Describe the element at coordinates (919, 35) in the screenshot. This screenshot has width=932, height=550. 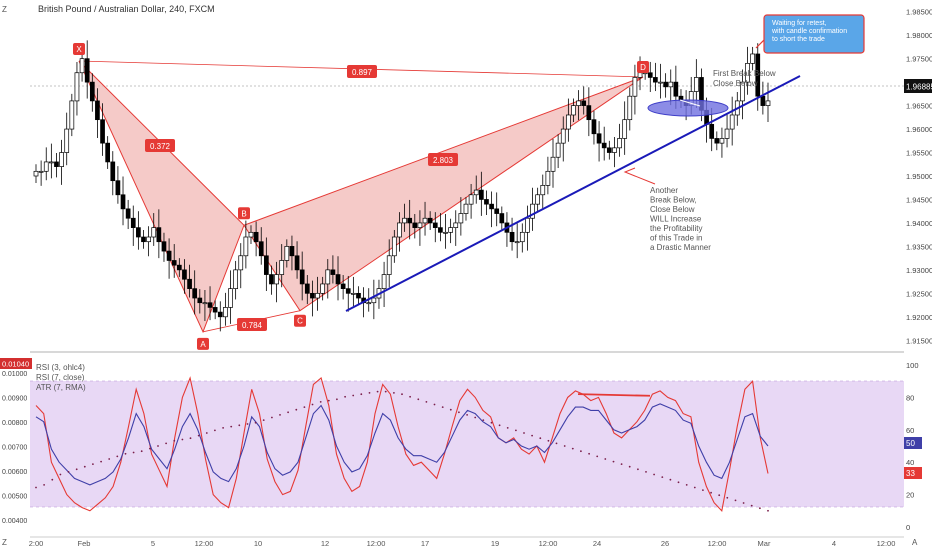
I see `price-tick-label: 1.98000` at that location.